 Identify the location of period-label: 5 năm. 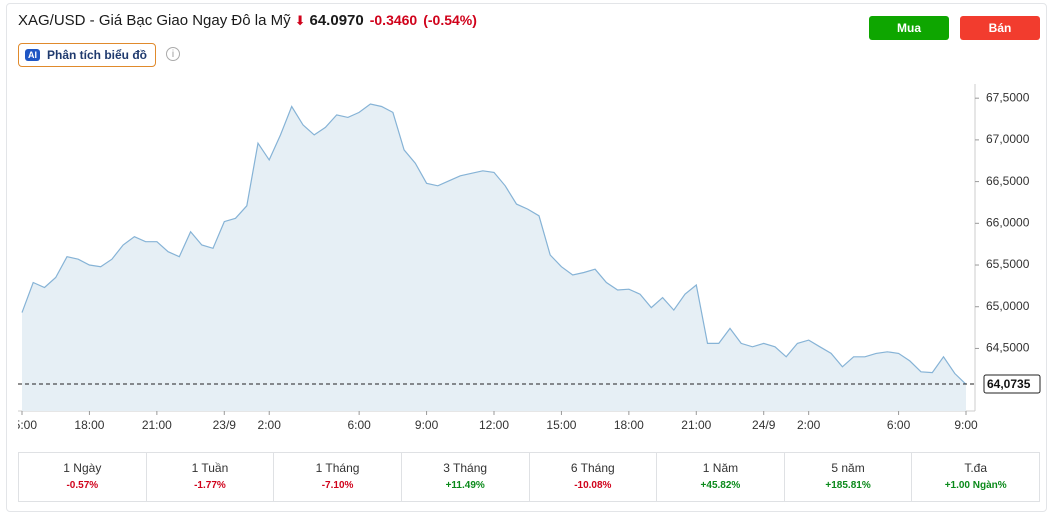
(848, 468).